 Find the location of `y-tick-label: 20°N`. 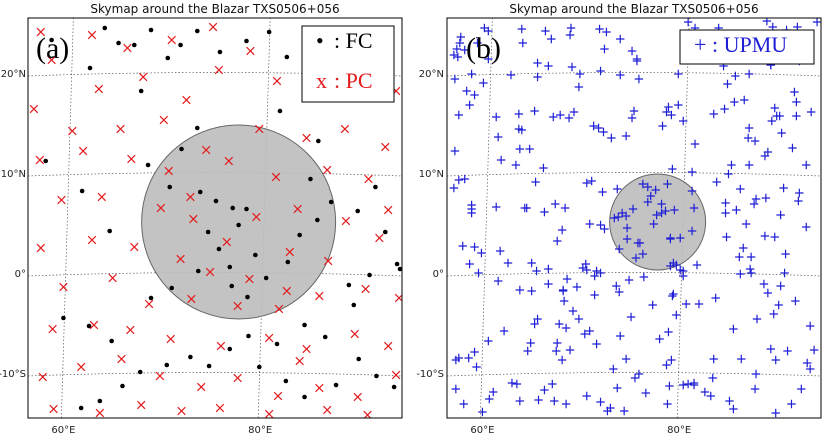

y-tick-label: 20°N is located at coordinates (431, 74).